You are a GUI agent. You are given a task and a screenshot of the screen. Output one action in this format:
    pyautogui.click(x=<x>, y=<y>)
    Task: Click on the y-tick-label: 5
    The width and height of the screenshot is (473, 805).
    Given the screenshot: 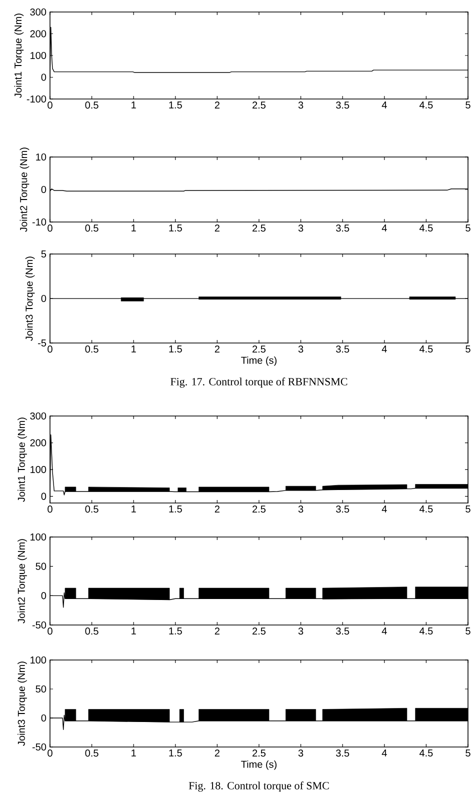 What is the action you would take?
    pyautogui.click(x=43, y=254)
    